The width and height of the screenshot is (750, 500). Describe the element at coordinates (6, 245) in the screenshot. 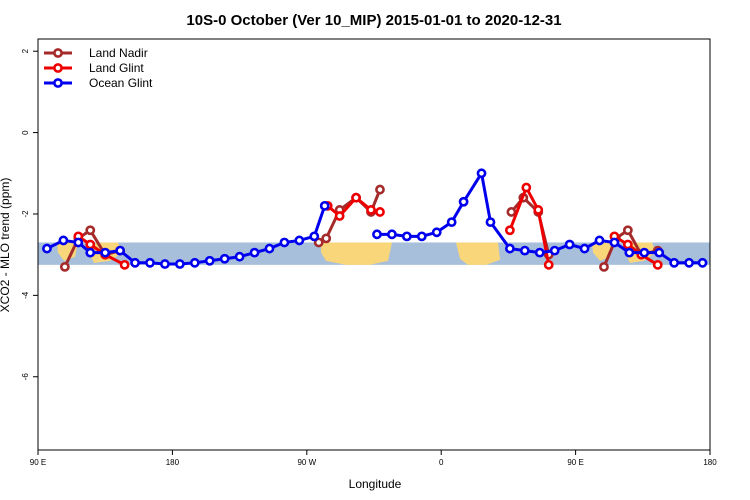

I see `y-axis-label: XCO2 - MLO trend (ppm)` at that location.